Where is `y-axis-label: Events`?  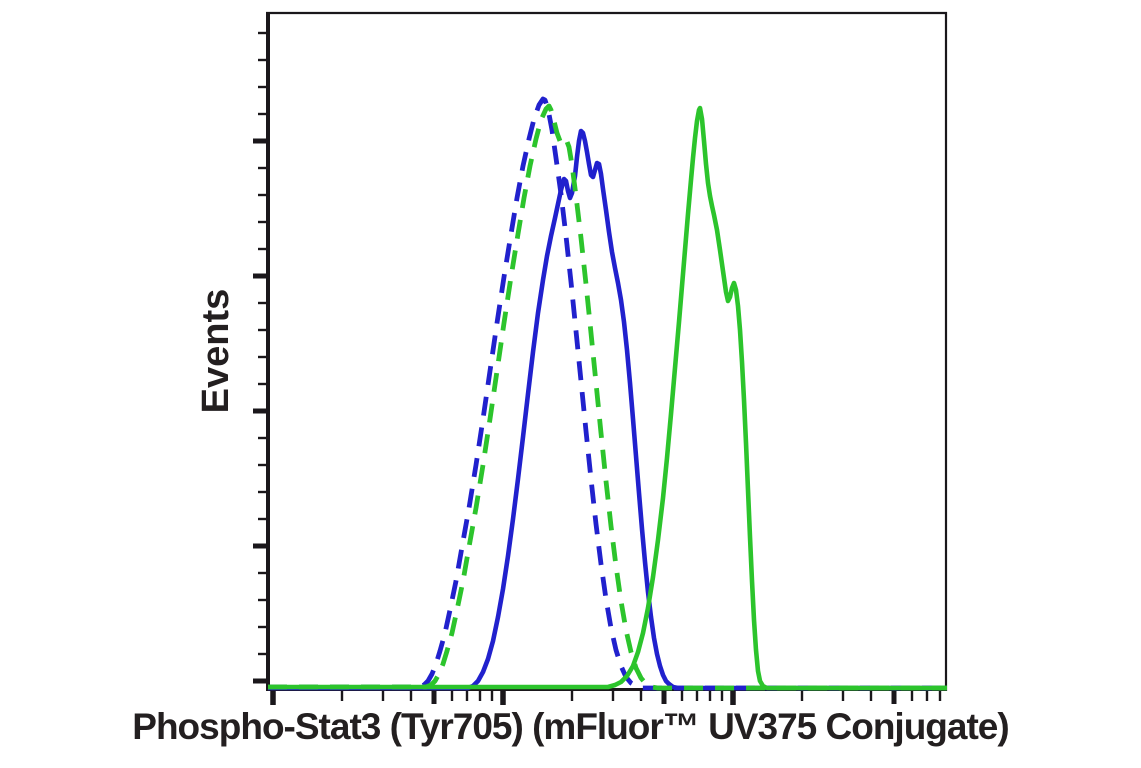 y-axis-label: Events is located at coordinates (216, 351).